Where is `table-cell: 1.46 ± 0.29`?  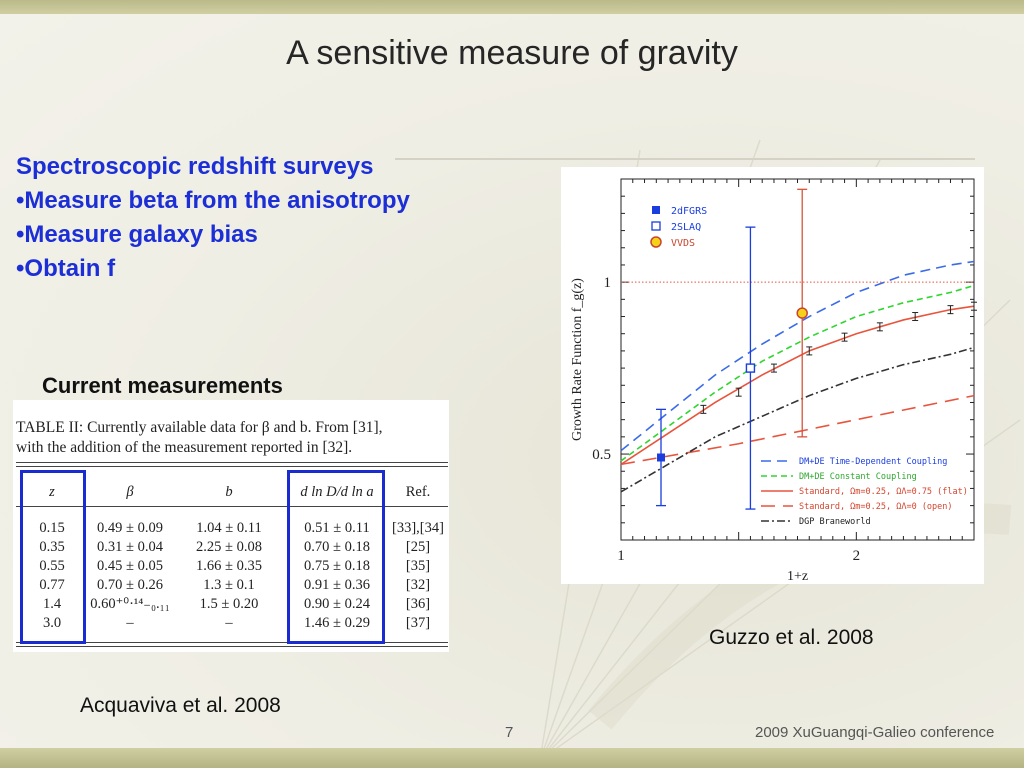 table-cell: 1.46 ± 0.29 is located at coordinates (337, 623).